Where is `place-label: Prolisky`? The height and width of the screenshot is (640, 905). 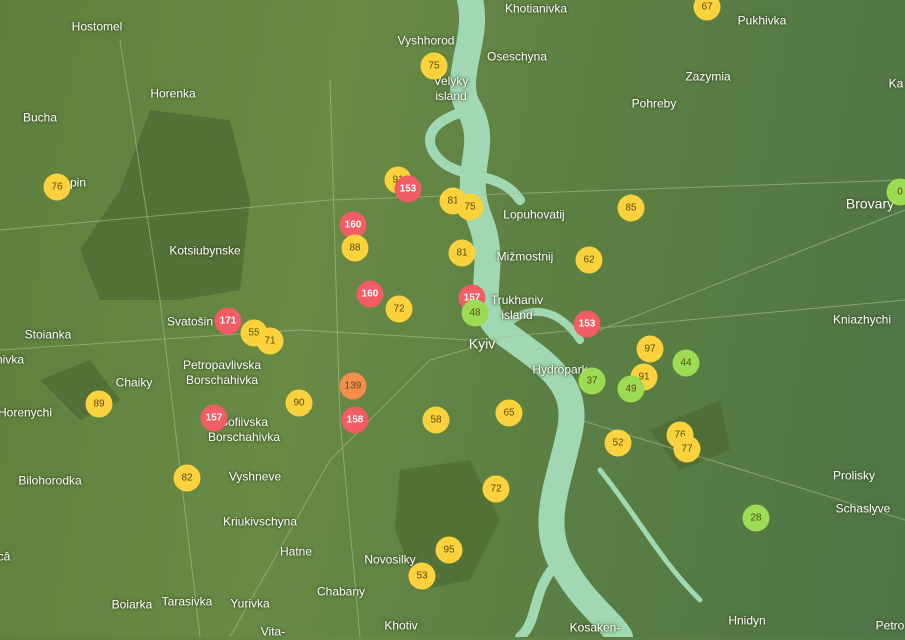
place-label: Prolisky is located at coordinates (854, 476).